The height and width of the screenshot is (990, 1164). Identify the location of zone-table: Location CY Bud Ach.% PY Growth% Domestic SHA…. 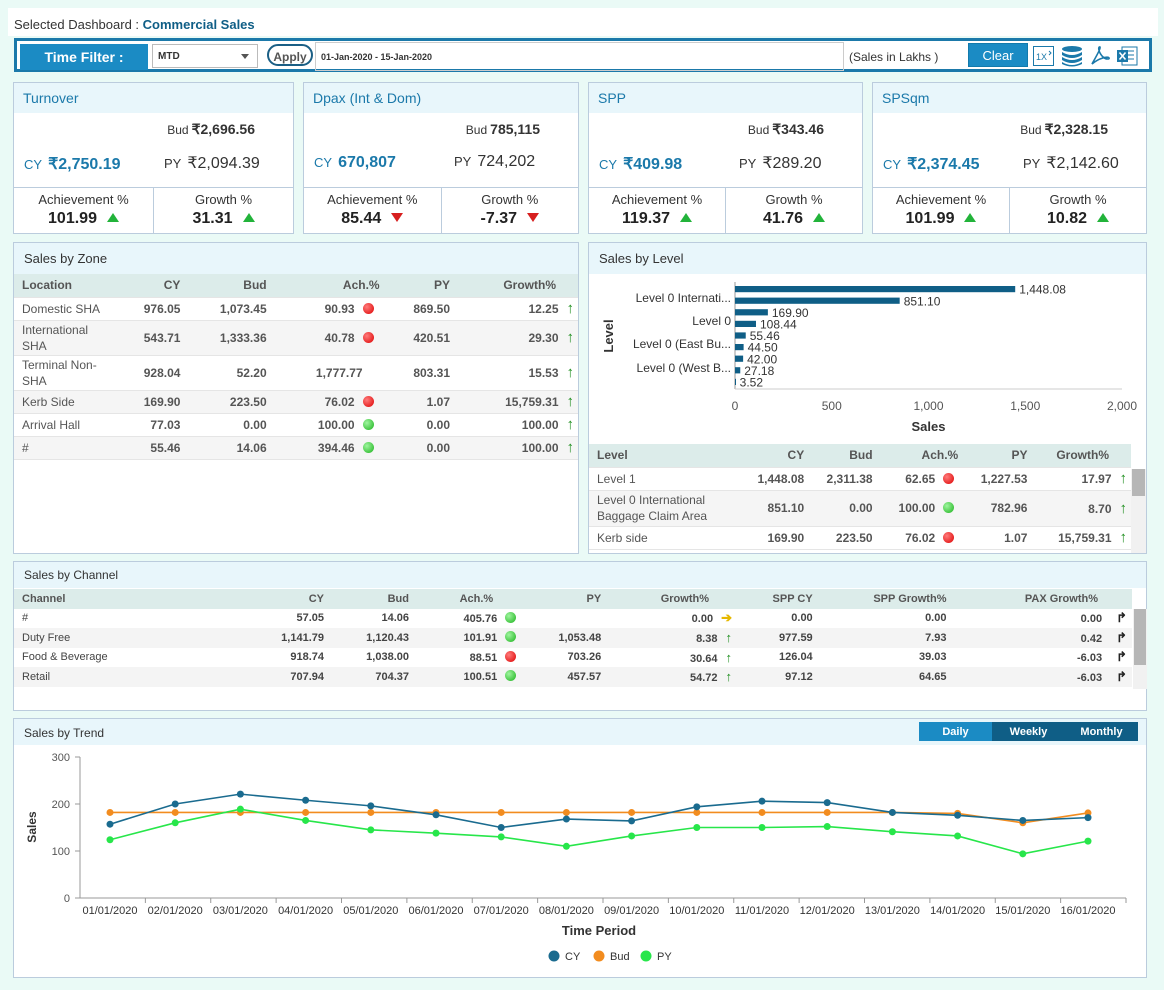
(296, 367).